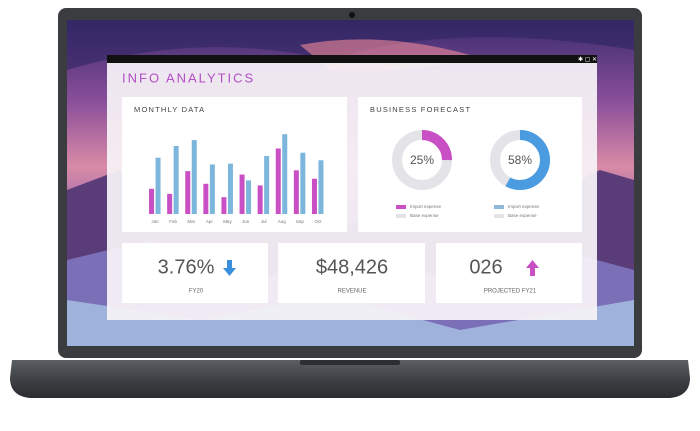  I want to click on donut-label: 58%, so click(520, 160).